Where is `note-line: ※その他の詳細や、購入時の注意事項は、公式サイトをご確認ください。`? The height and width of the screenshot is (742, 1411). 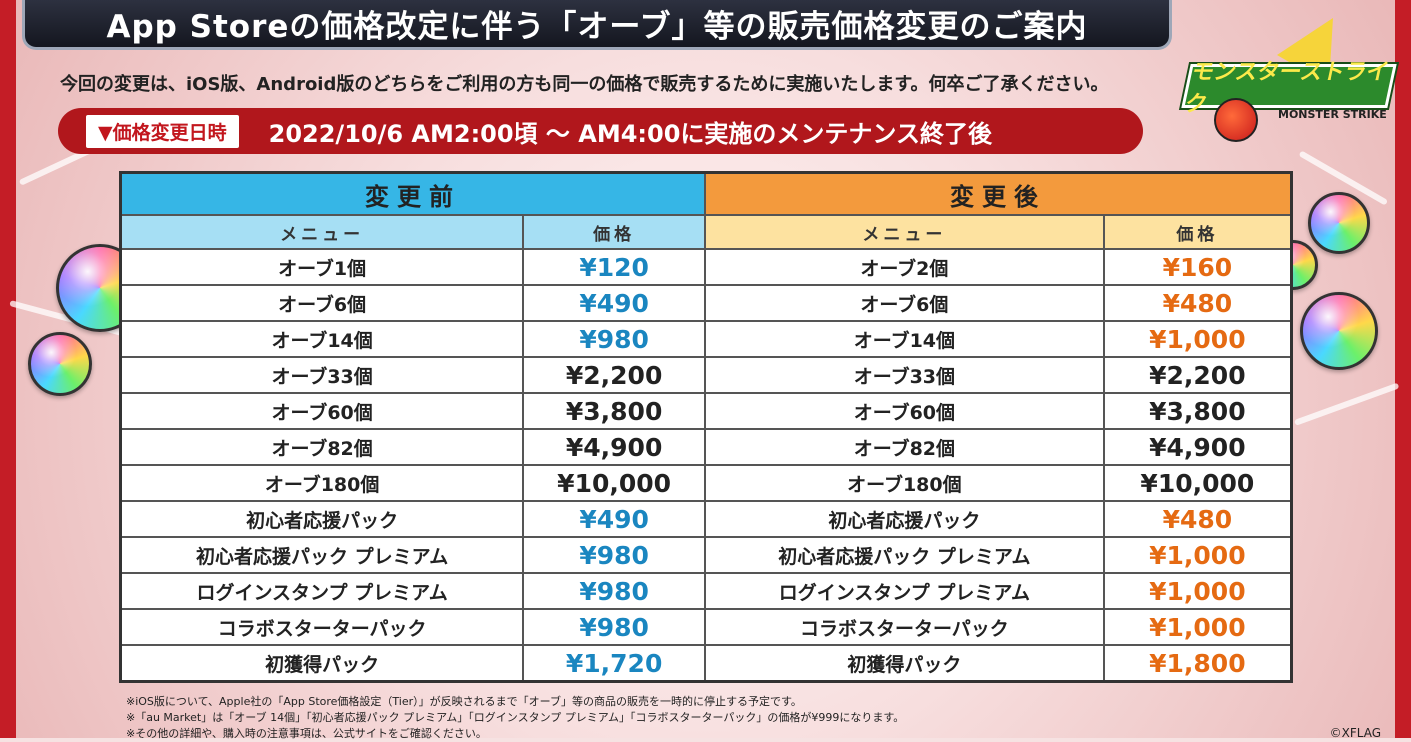
note-line: ※その他の詳細や、購入時の注意事項は、公式サイトをご確認ください。 is located at coordinates (306, 733).